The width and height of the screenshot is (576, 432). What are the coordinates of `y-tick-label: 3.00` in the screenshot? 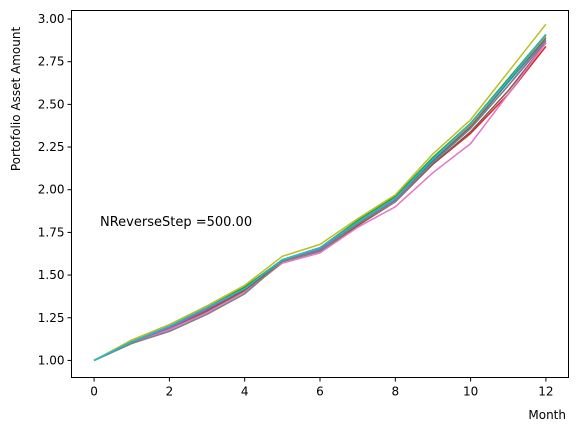 It's located at (51, 19).